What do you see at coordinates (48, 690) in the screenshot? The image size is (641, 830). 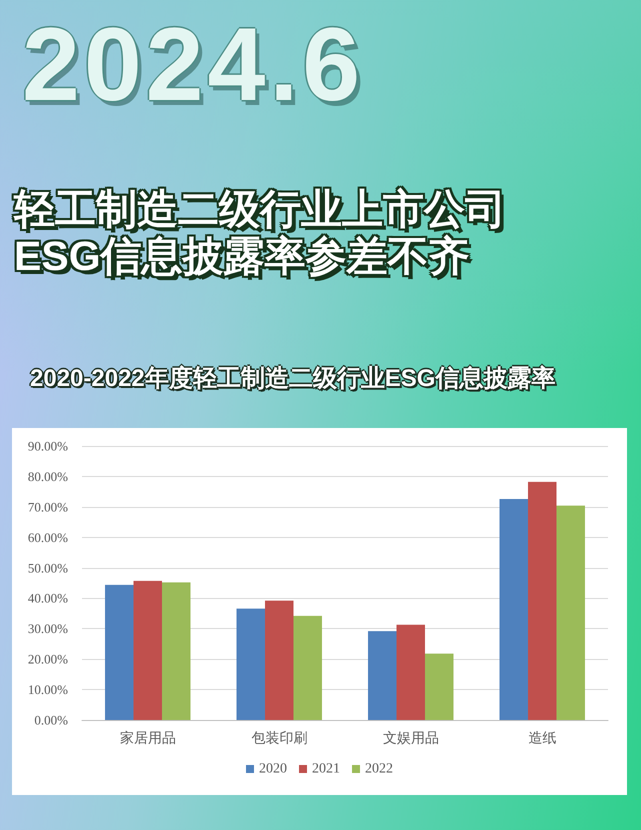 I see `y-tick-label: 10.00%` at bounding box center [48, 690].